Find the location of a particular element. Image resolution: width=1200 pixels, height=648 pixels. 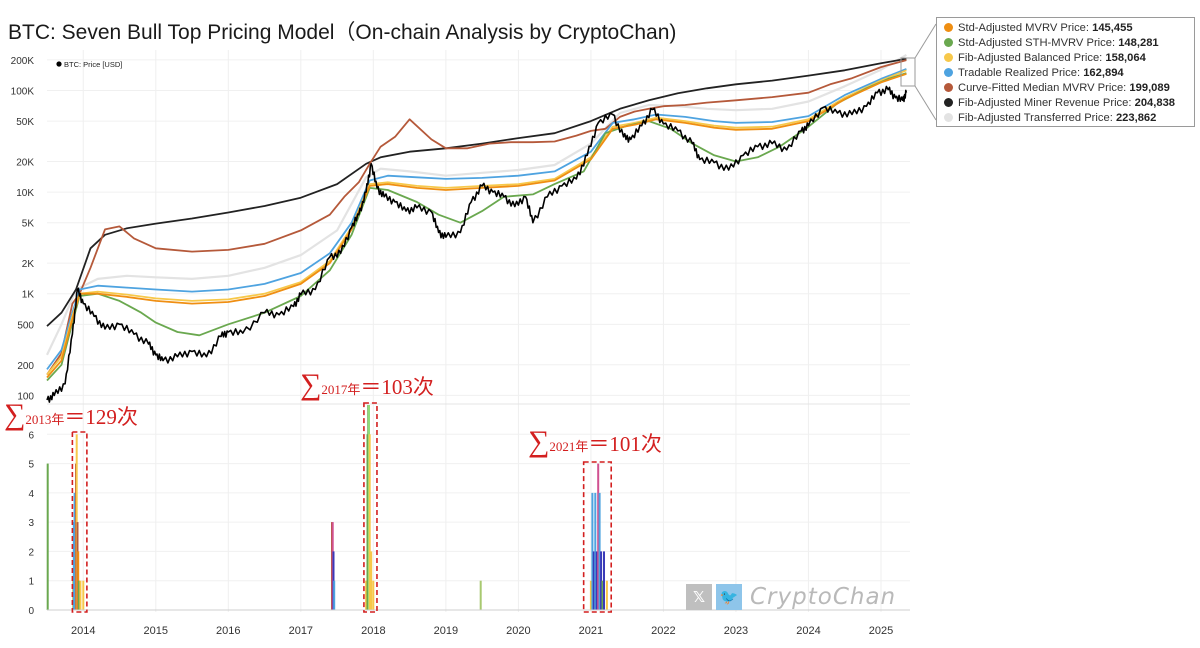

legend-value: 204,838 is located at coordinates (1155, 103).